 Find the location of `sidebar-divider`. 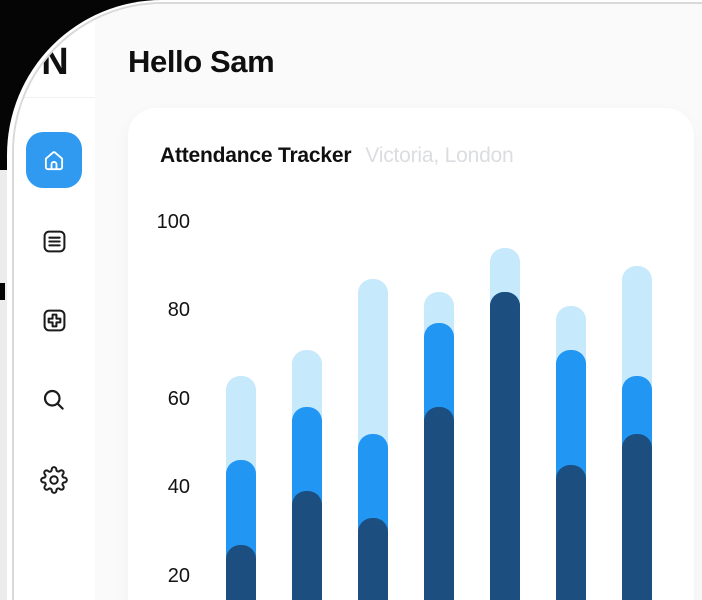

sidebar-divider is located at coordinates (54, 97).